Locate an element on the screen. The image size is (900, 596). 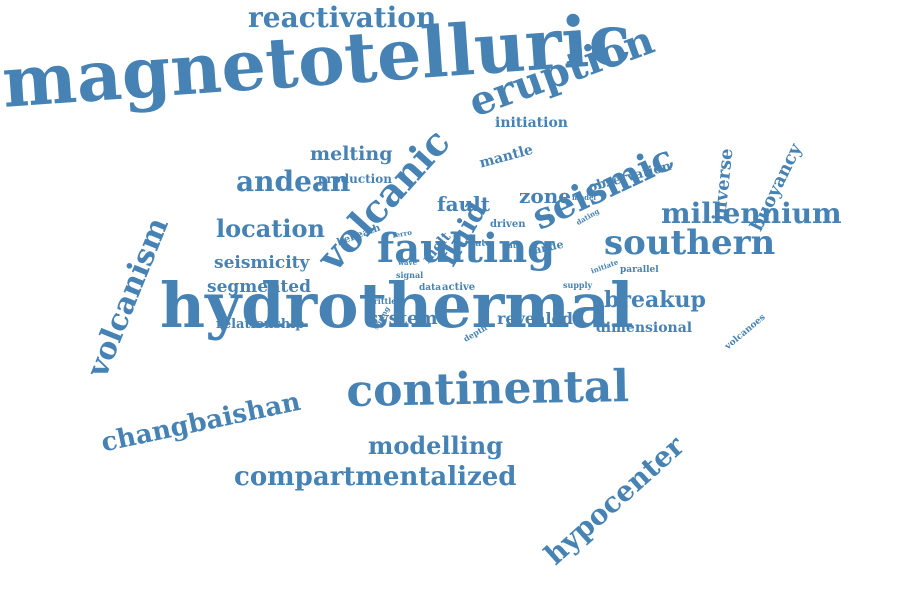
word-seismicity: seismicity is located at coordinates (262, 263).